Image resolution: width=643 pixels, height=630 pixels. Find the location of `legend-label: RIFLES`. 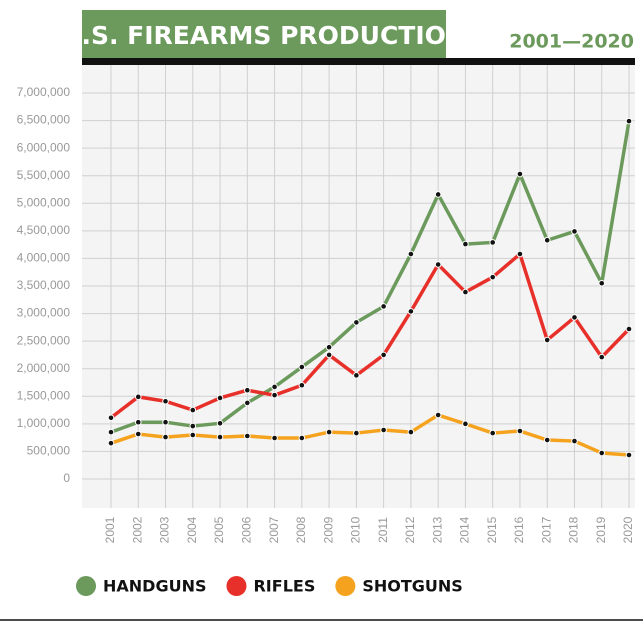

legend-label: RIFLES is located at coordinates (284, 586).